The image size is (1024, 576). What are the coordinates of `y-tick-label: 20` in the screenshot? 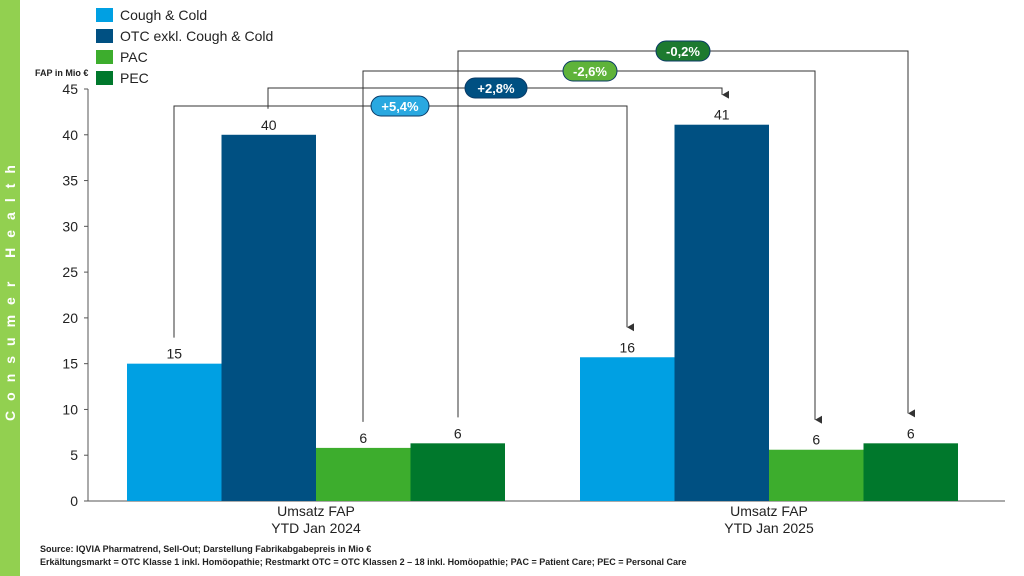 It's located at (70, 318).